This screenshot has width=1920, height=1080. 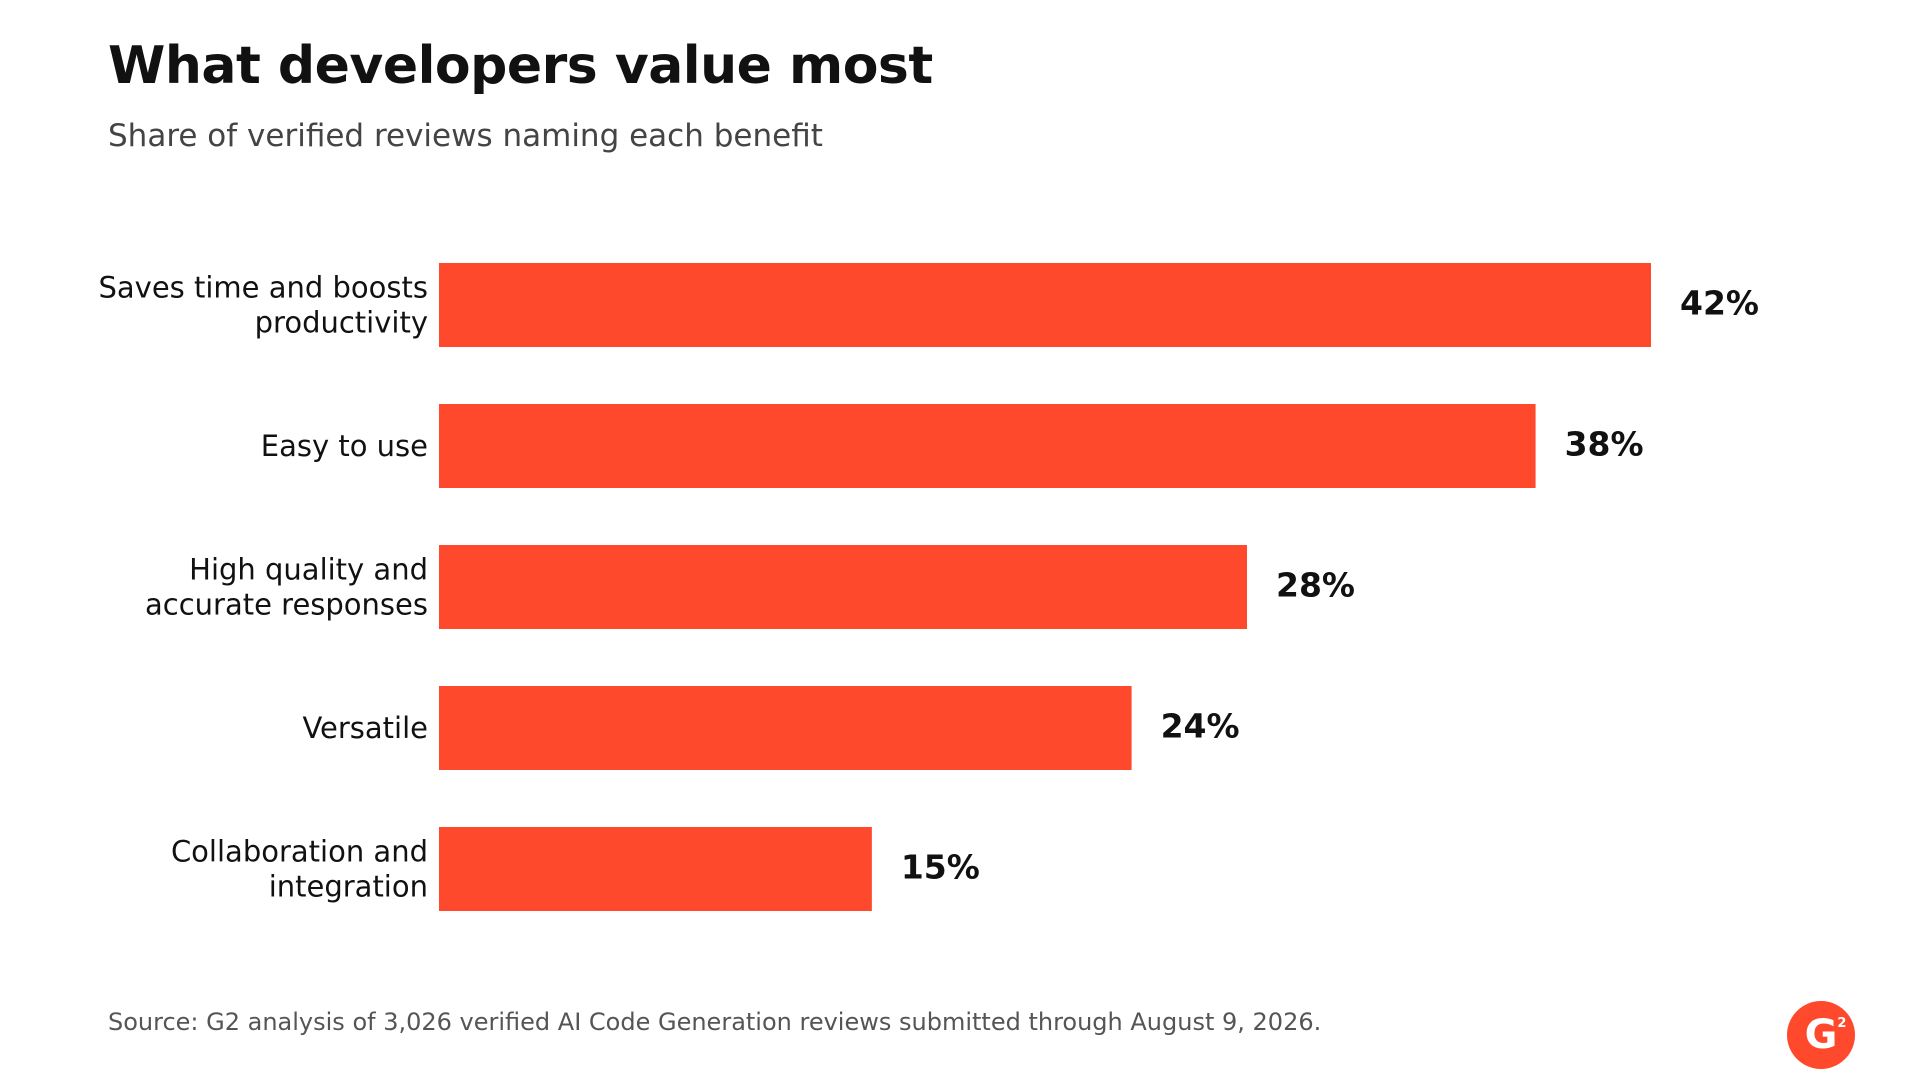 I want to click on g2-logo-superscript: 2, so click(x=1842, y=1023).